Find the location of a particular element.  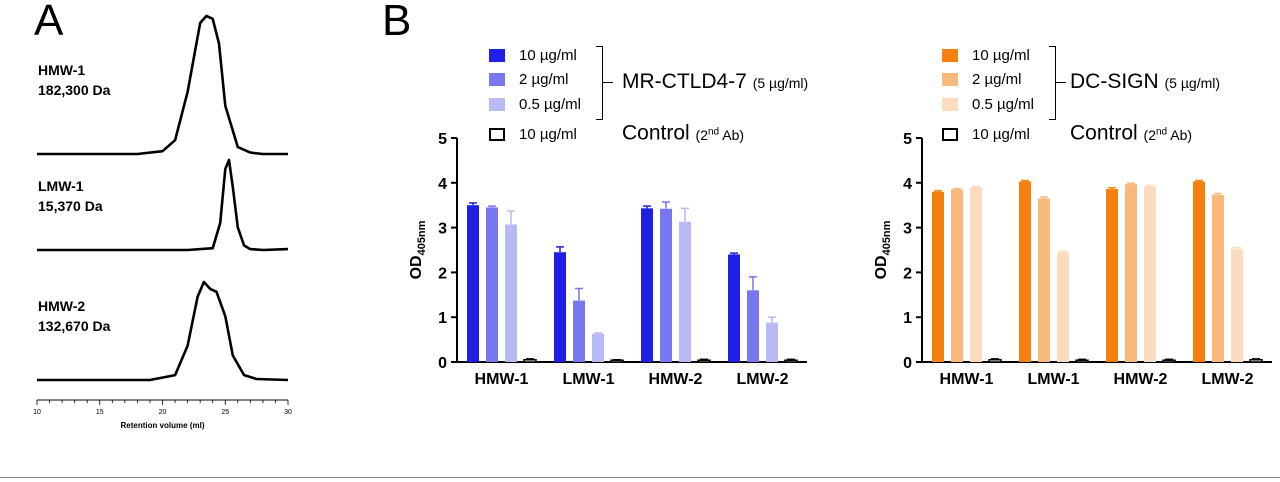

group-main-label: DC-SIGN is located at coordinates (1114, 81).